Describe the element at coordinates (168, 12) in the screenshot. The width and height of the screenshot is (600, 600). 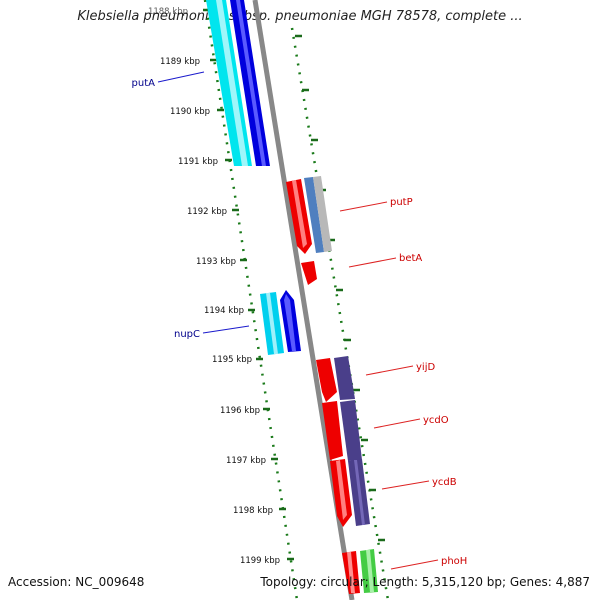
I see `kbp-label-1188: 1188 kbp` at that location.